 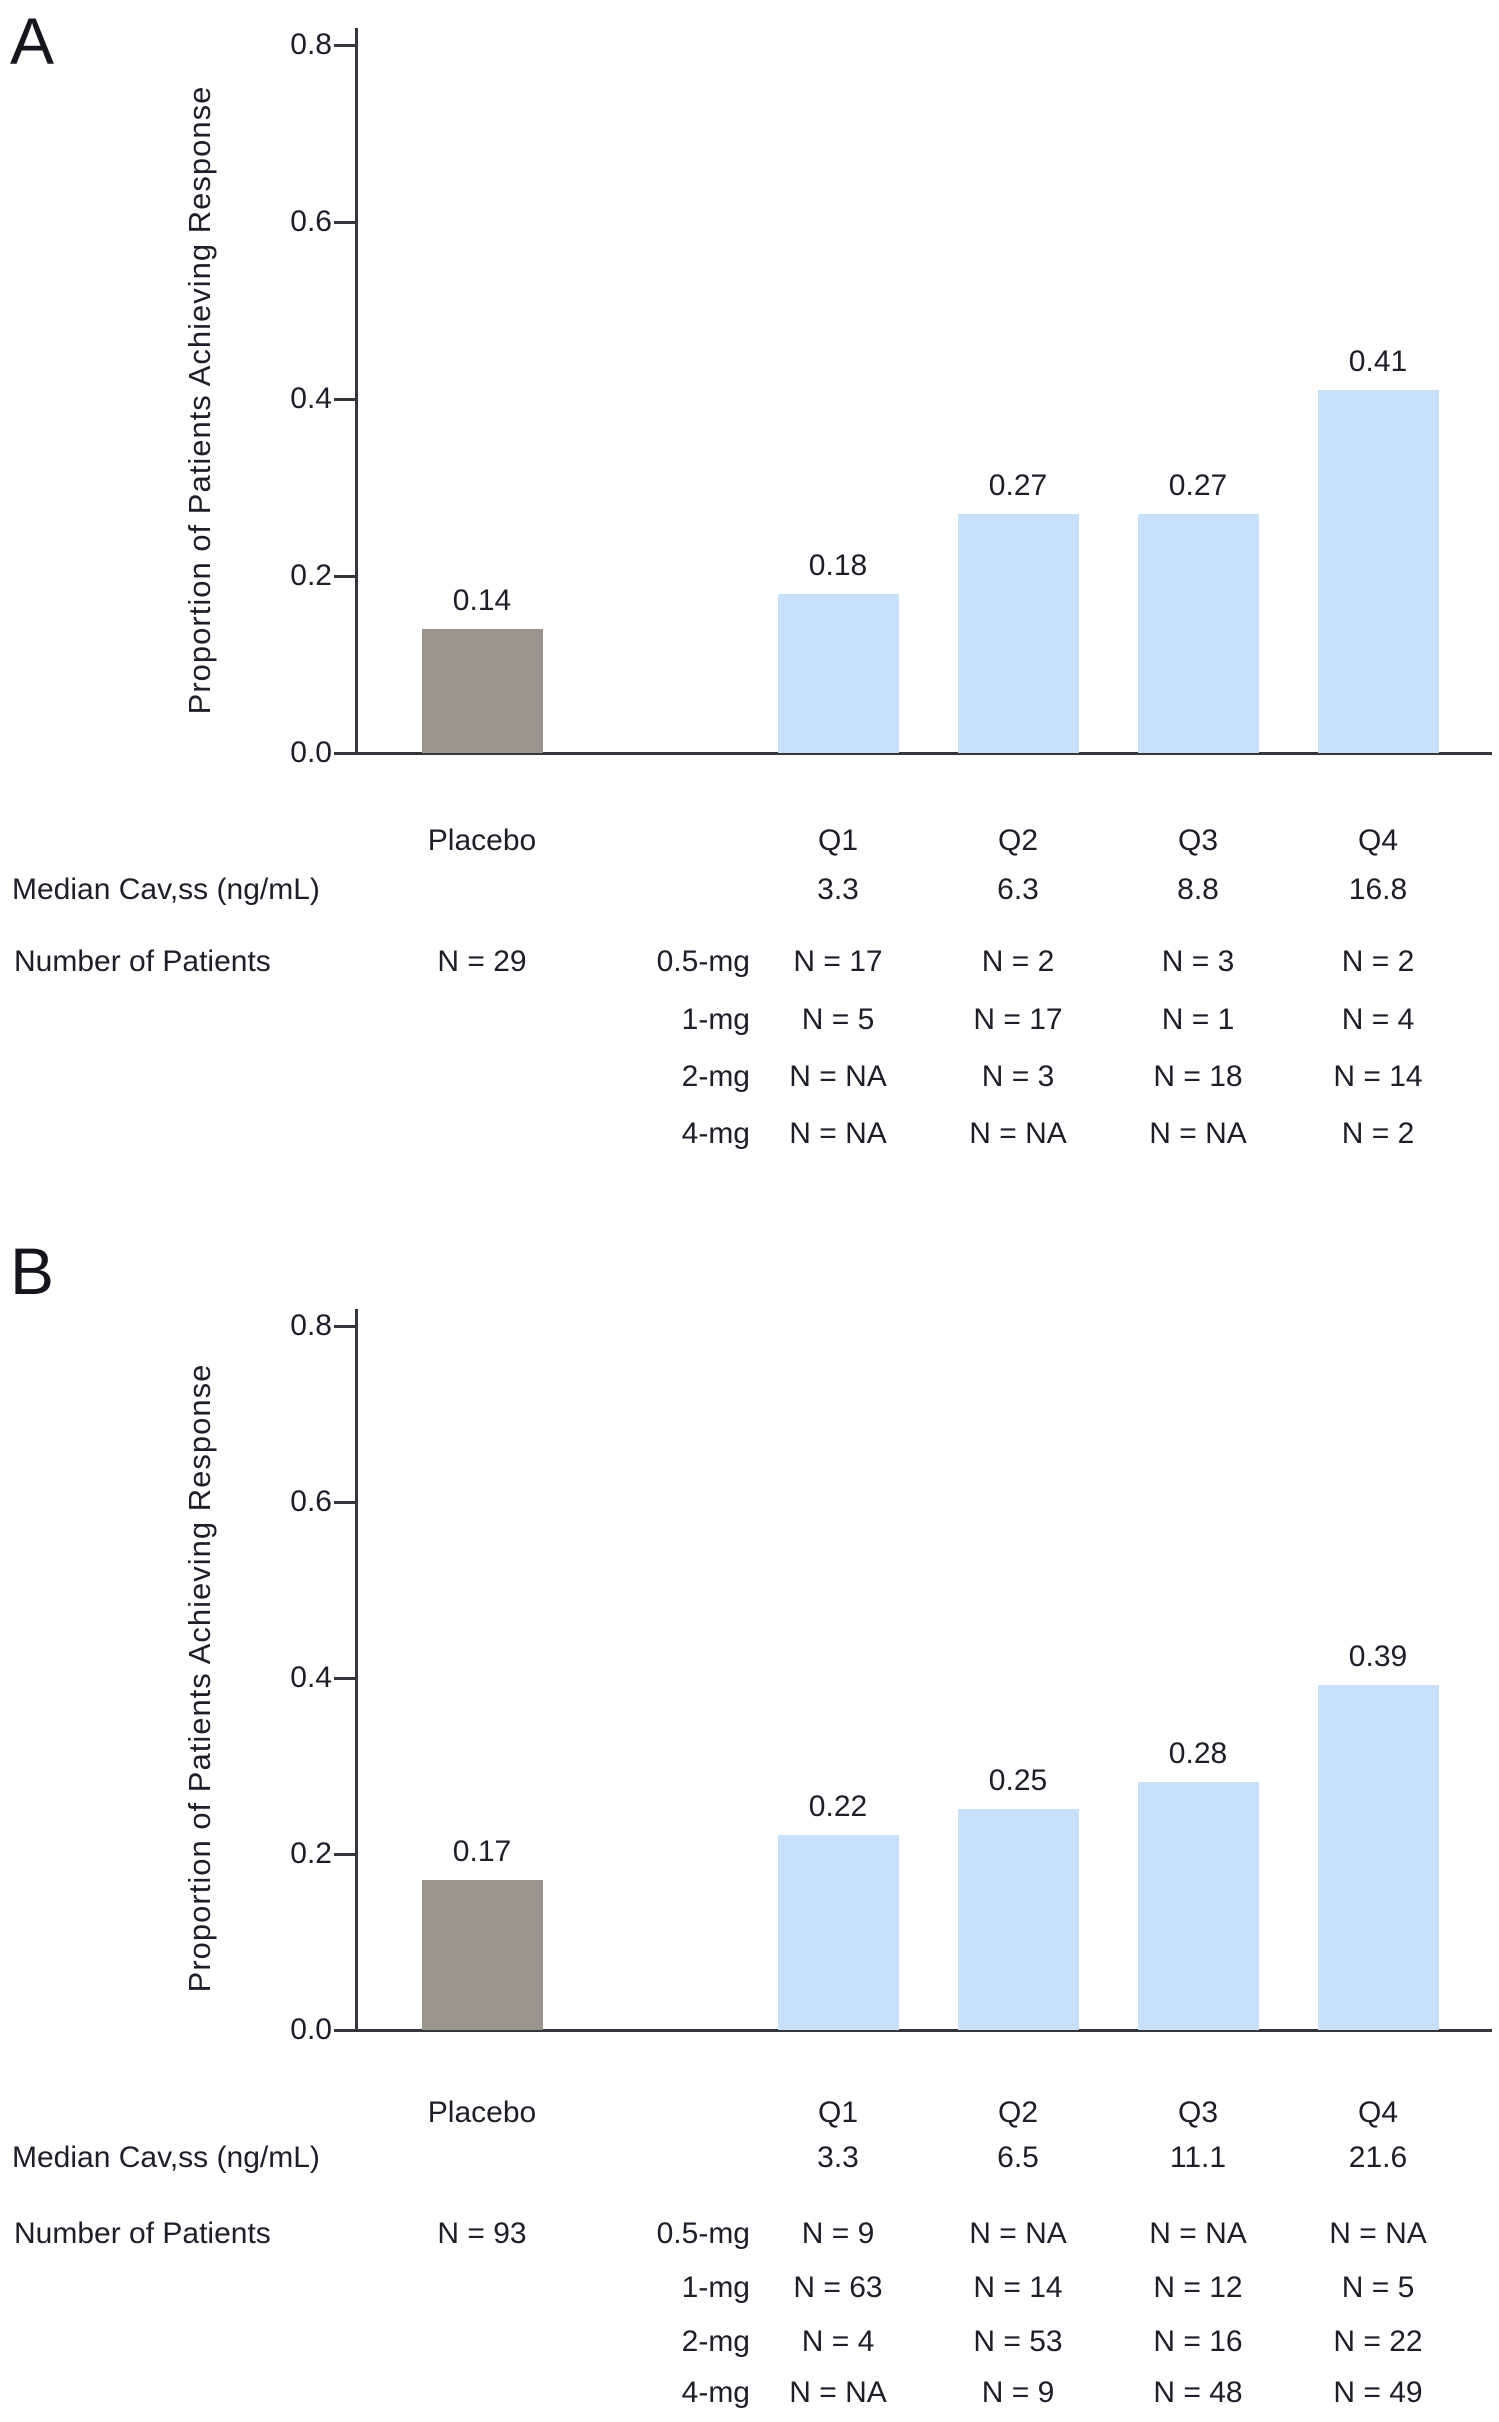 What do you see at coordinates (1378, 2112) in the screenshot?
I see `x-category-label: Q4` at bounding box center [1378, 2112].